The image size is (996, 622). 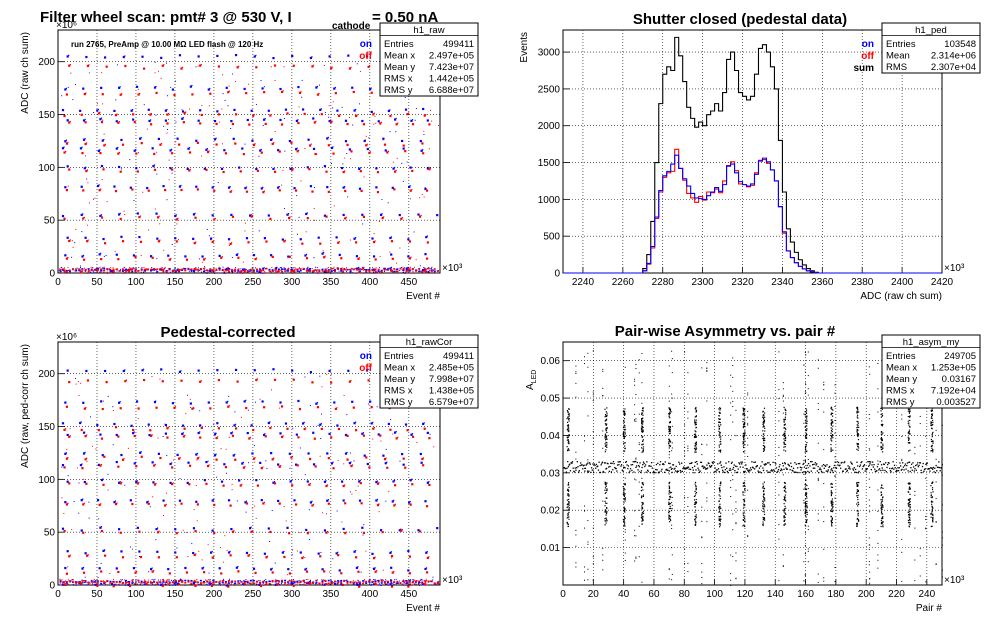 I want to click on main-title: Filter wheel scan: pmt# 3 @ 530 V, I, so click(x=166, y=17).